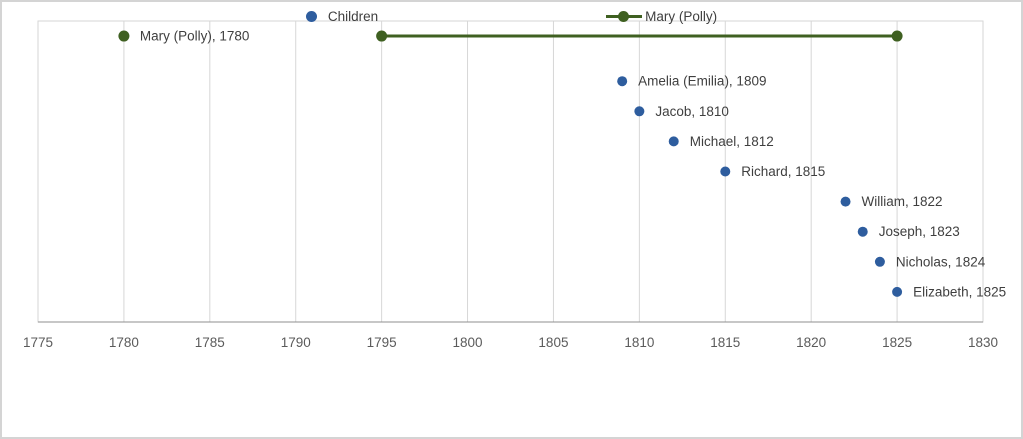  Describe the element at coordinates (702, 81) in the screenshot. I see `child-point-label: Amelia (Emilia), 1809` at that location.